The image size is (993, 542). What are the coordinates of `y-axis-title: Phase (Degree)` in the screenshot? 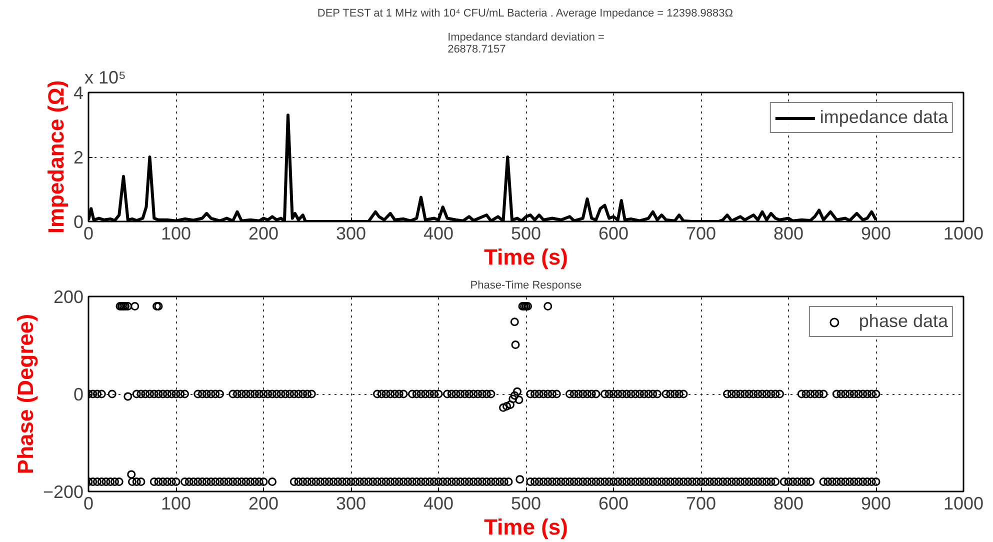 It's located at (25, 394).